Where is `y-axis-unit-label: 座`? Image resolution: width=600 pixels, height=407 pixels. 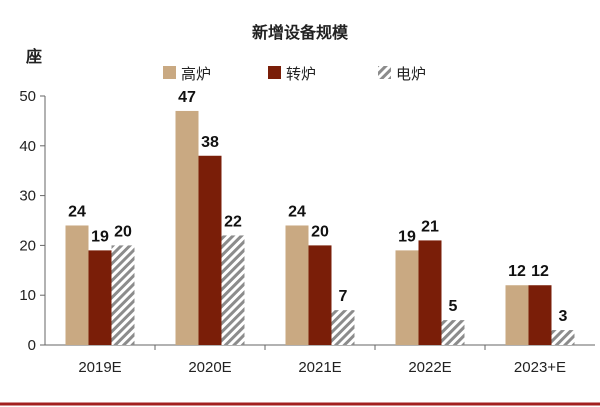 y-axis-unit-label: 座 is located at coordinates (33, 56).